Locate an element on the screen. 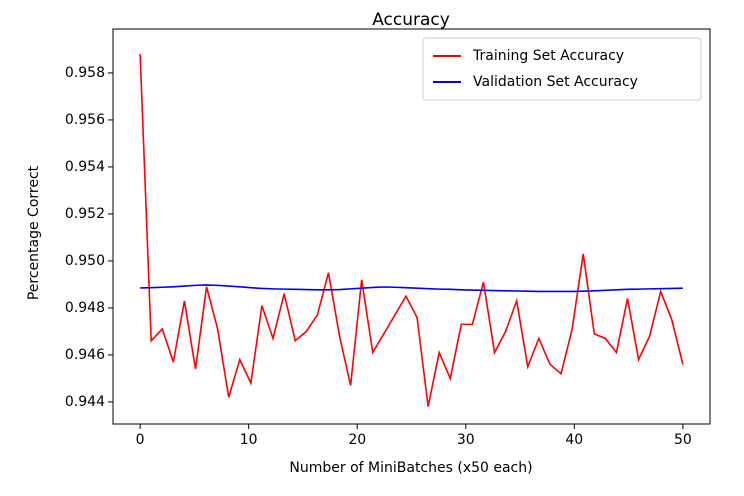 This screenshot has width=744, height=496. y-tick-label: 0.948 is located at coordinates (85, 308).